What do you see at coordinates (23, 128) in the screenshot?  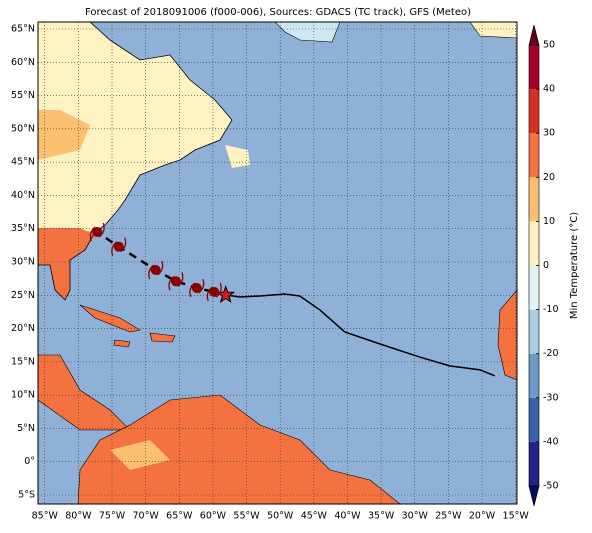 I see `y-tick-label: 50°N` at bounding box center [23, 128].